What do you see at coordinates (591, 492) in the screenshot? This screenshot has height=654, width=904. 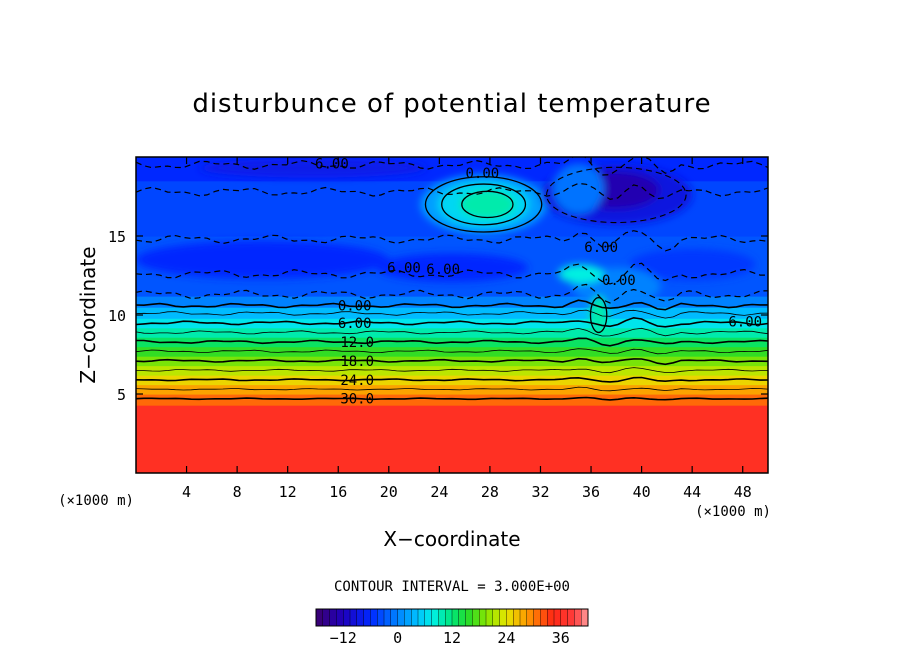 I see `x-tick-label-8: 36` at bounding box center [591, 492].